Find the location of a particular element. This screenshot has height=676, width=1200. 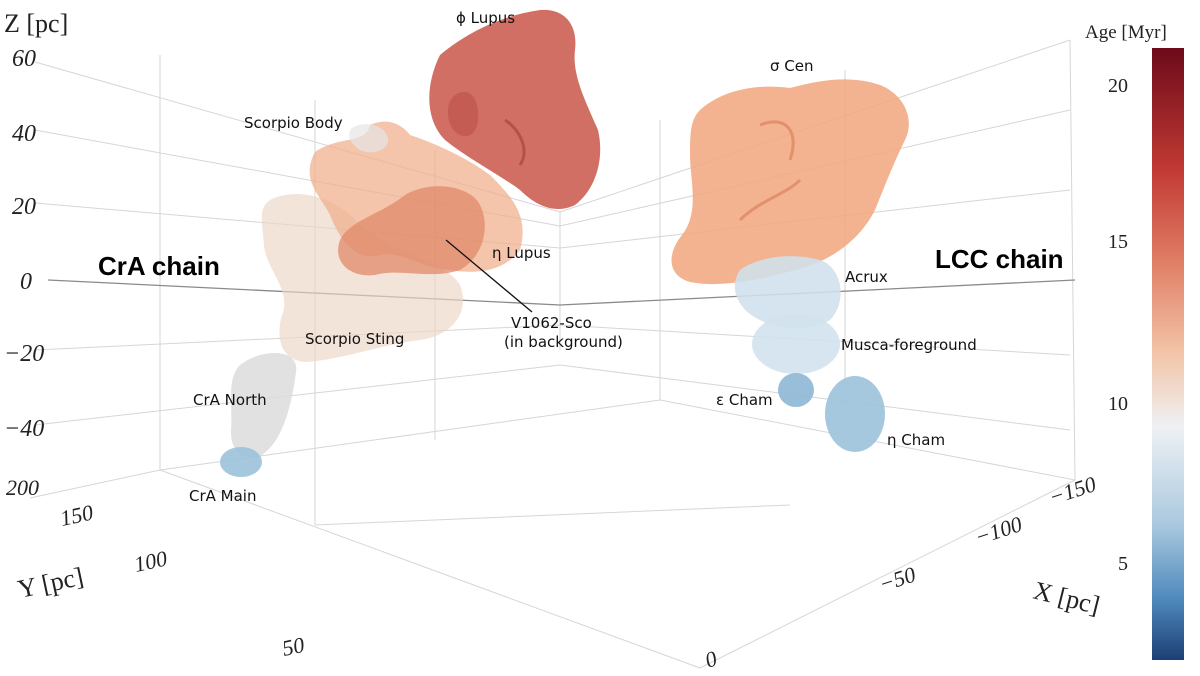

z-tick: 60 is located at coordinates (24, 59).